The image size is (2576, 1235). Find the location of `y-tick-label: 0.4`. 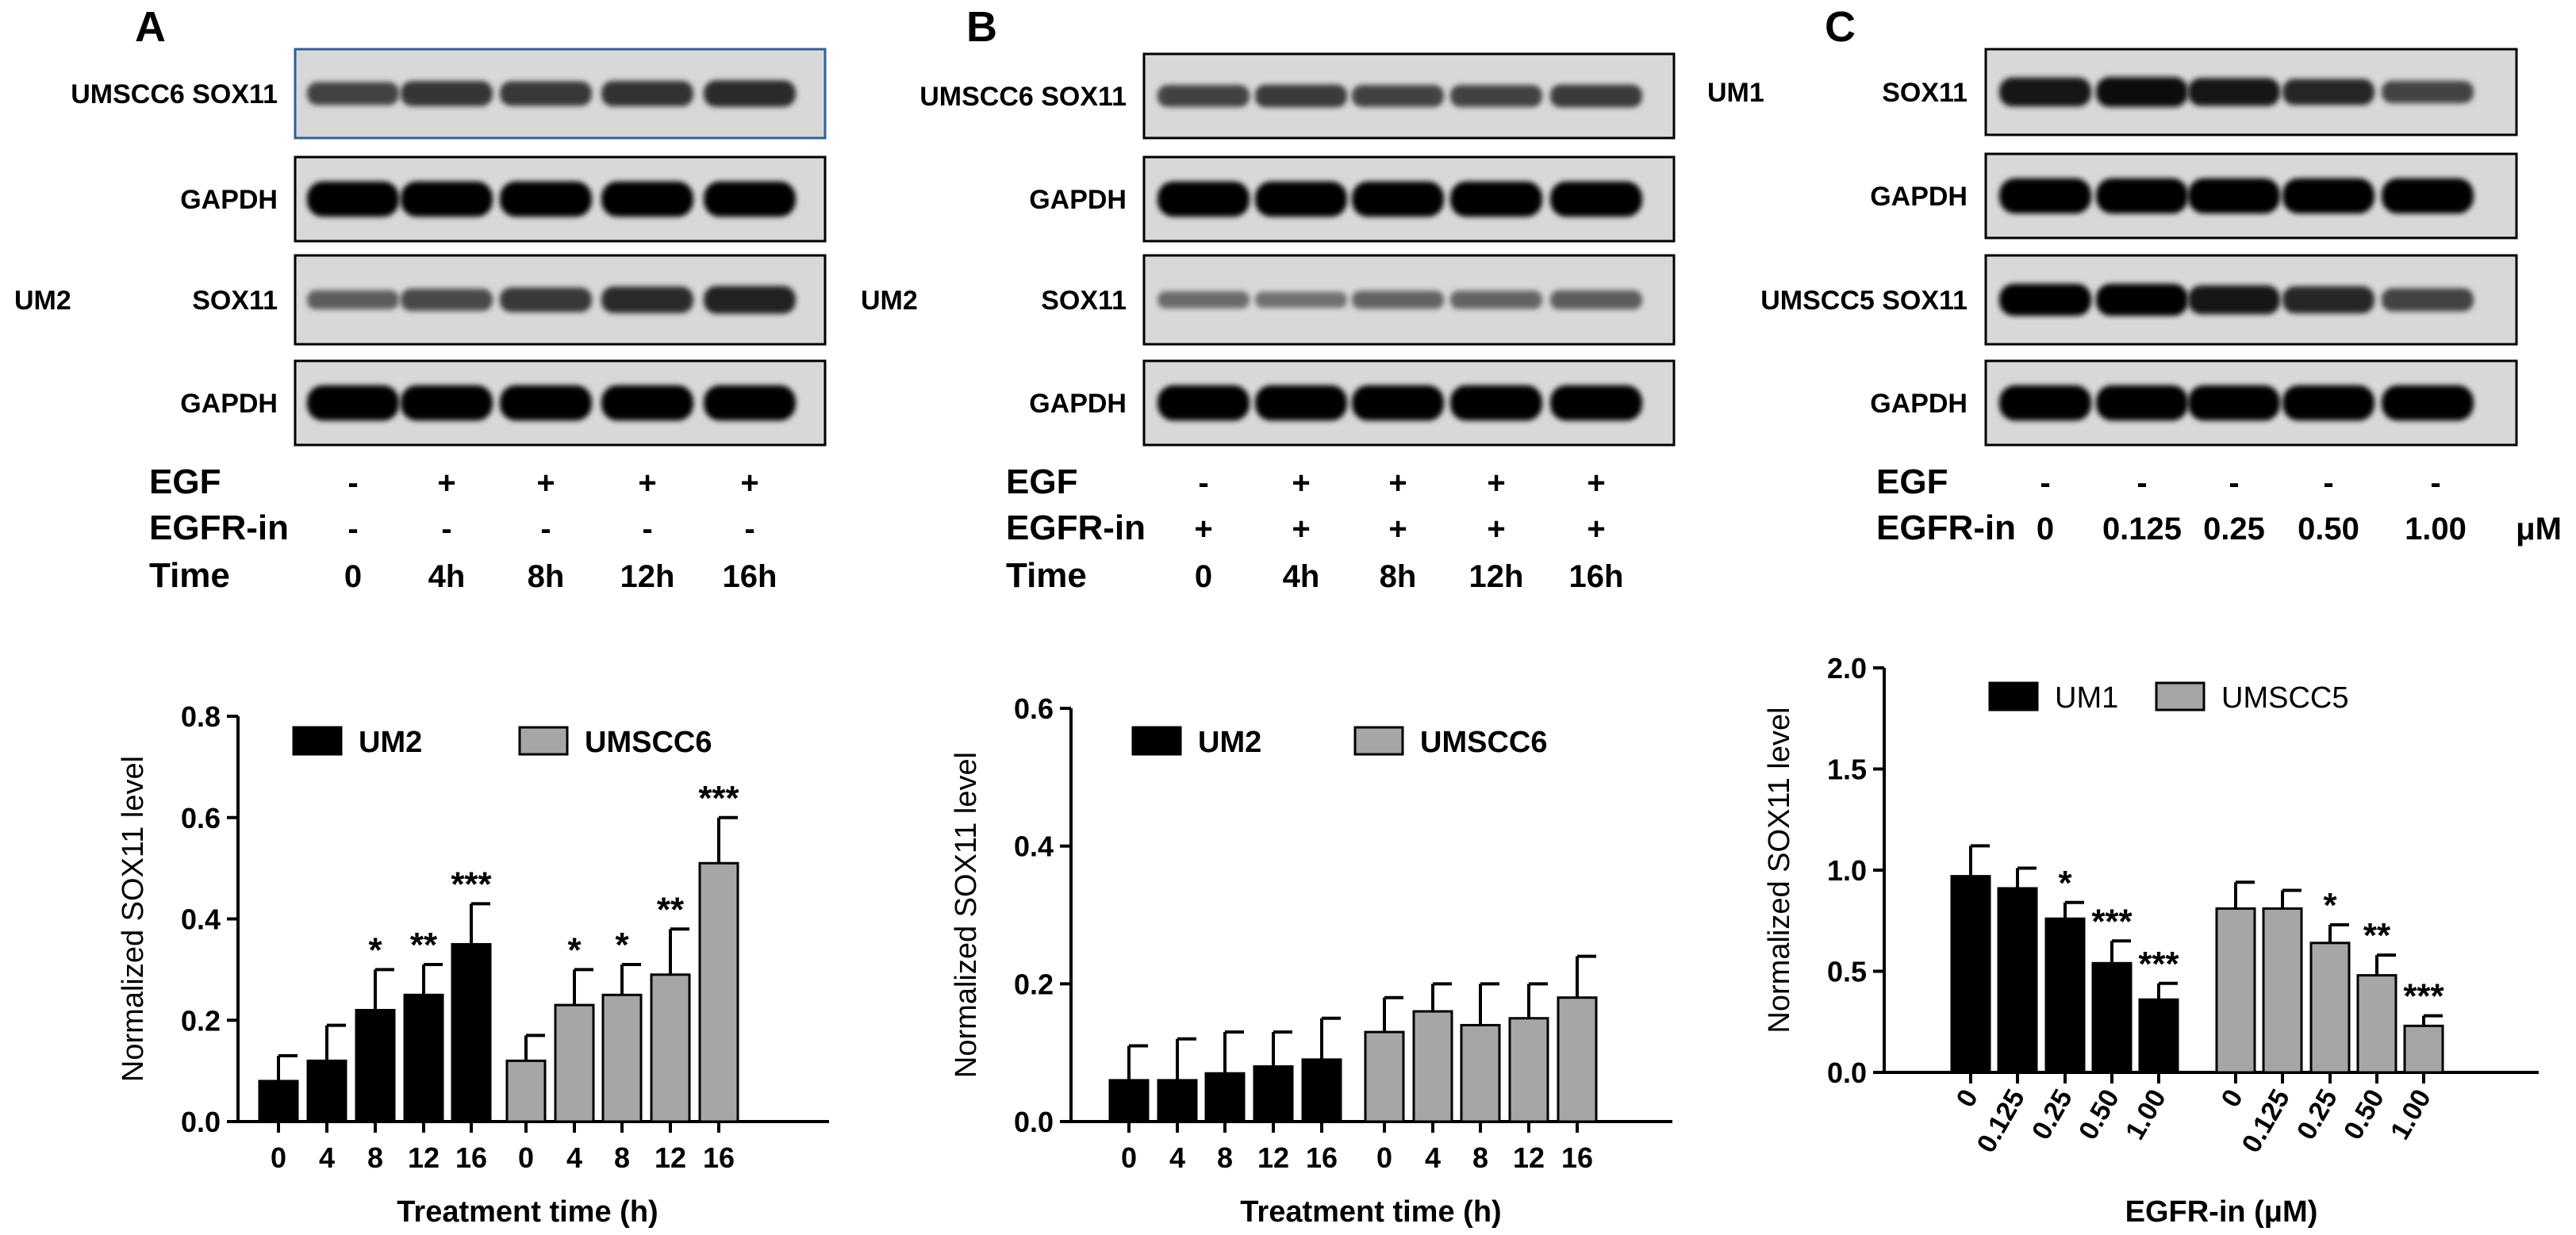

y-tick-label: 0.4 is located at coordinates (1034, 846).